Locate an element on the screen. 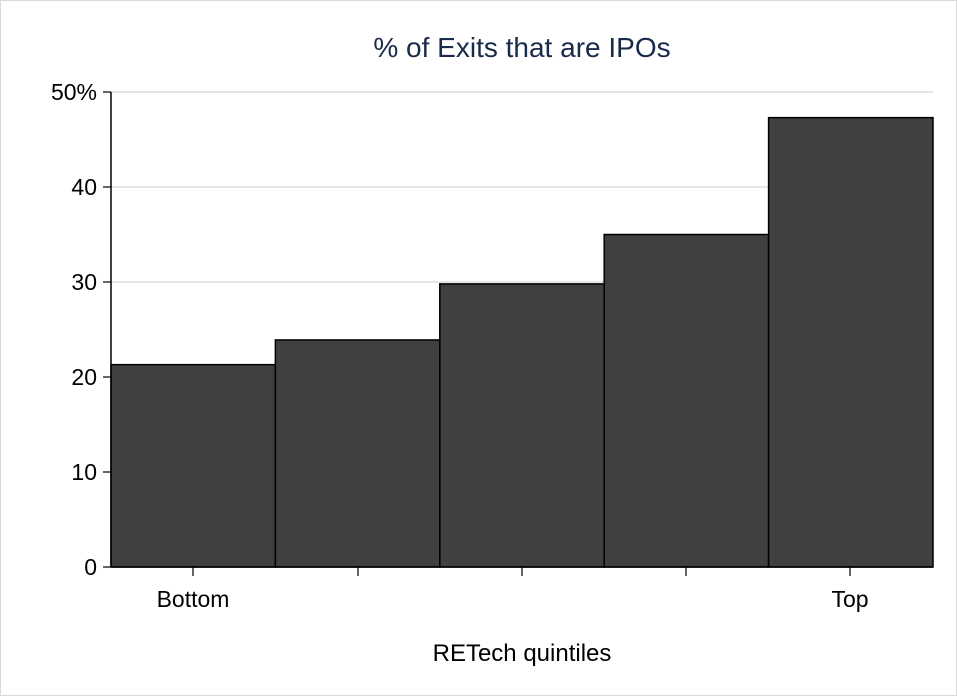  y-tick-label: 0 is located at coordinates (90, 567).